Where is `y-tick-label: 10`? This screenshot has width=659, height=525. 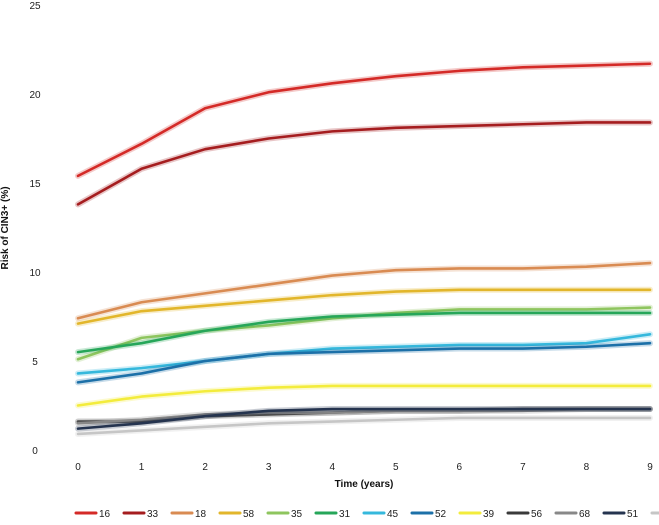 y-tick-label: 10 is located at coordinates (35, 273).